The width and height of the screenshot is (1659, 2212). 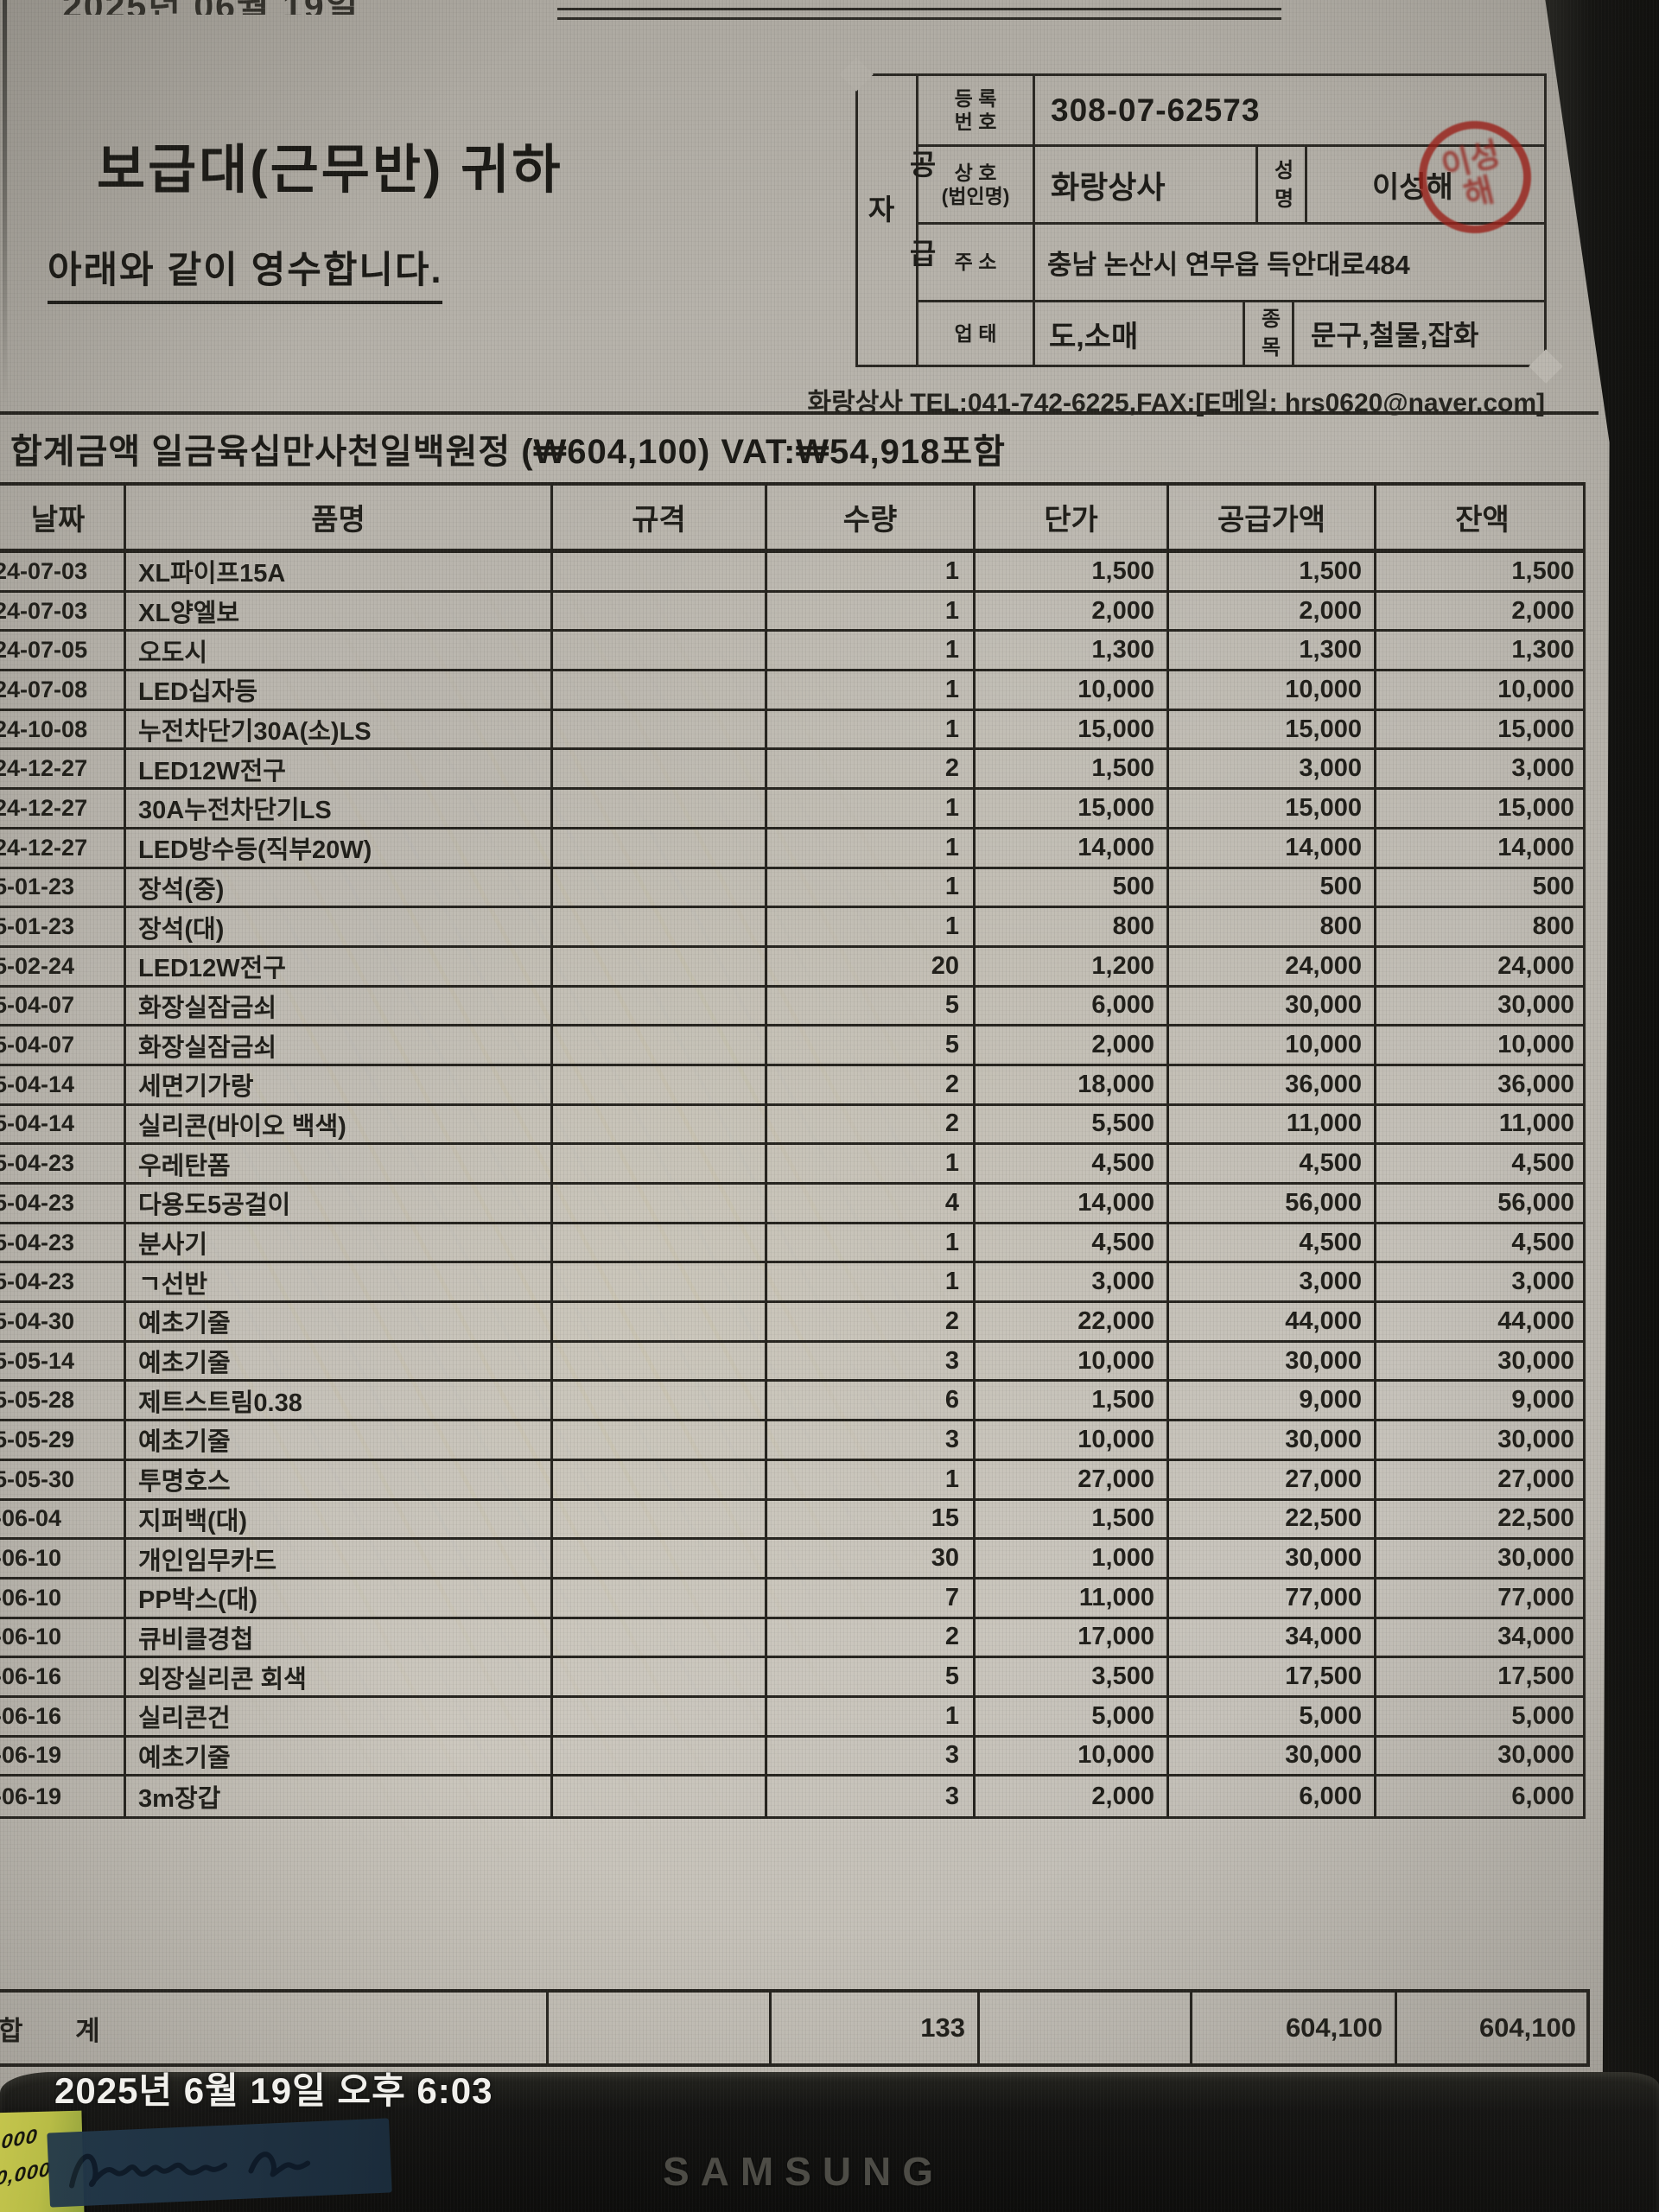 I want to click on cell-date: 5-04-23, so click(x=63, y=1203).